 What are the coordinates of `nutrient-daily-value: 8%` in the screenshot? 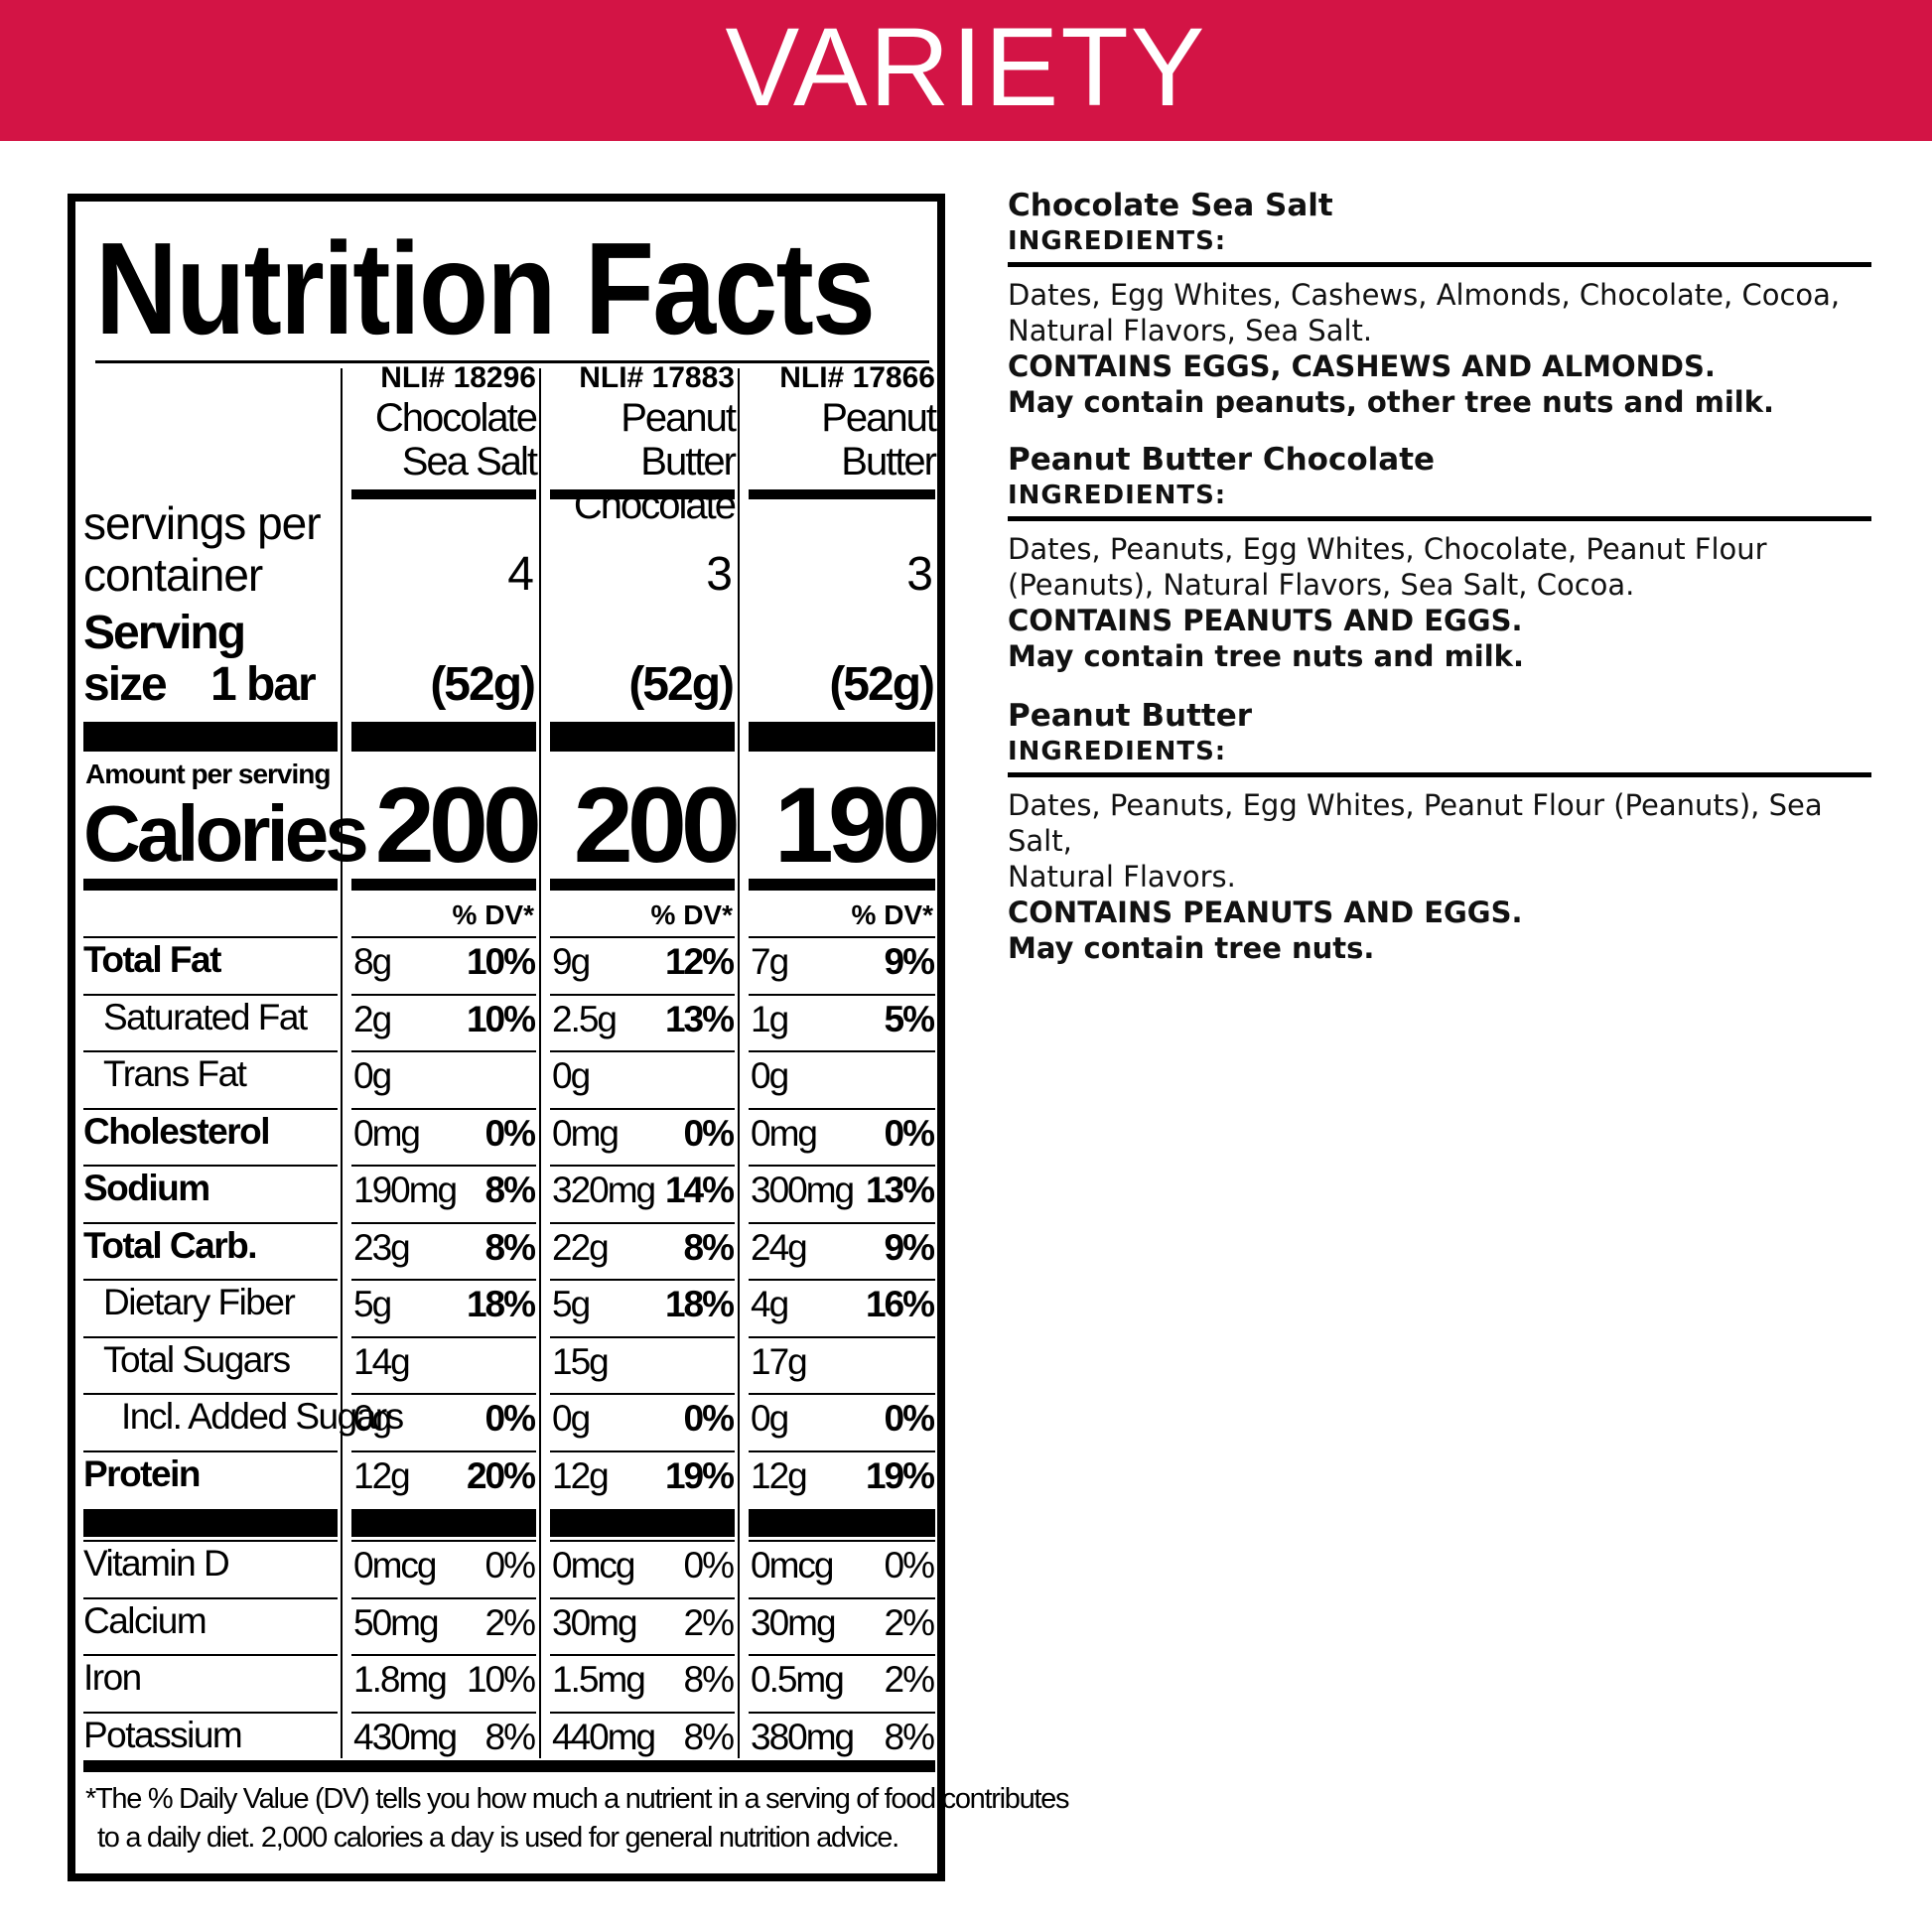 It's located at (709, 1247).